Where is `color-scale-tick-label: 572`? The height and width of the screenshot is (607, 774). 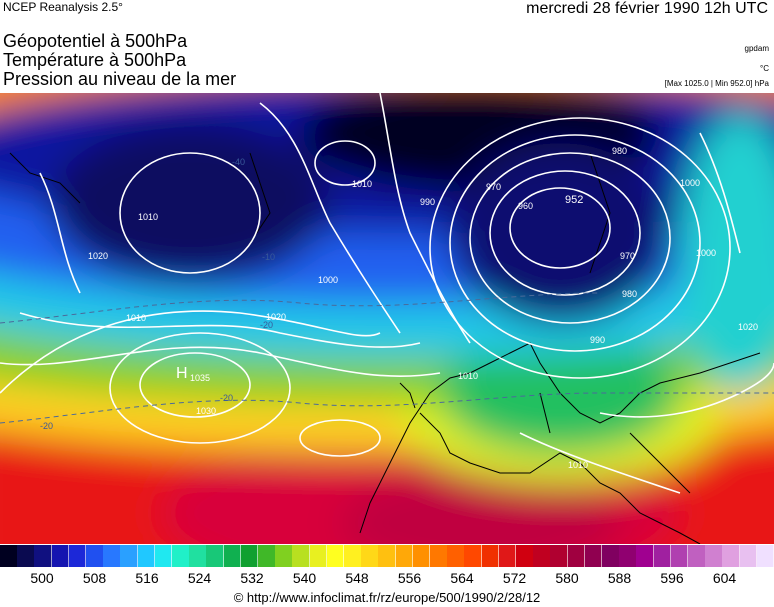 color-scale-tick-label: 572 is located at coordinates (514, 578).